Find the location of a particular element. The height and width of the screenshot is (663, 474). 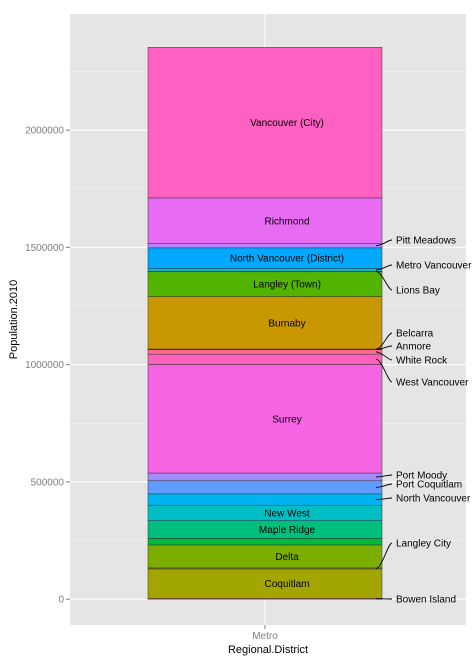

leader-line-white-rock is located at coordinates (384, 356).